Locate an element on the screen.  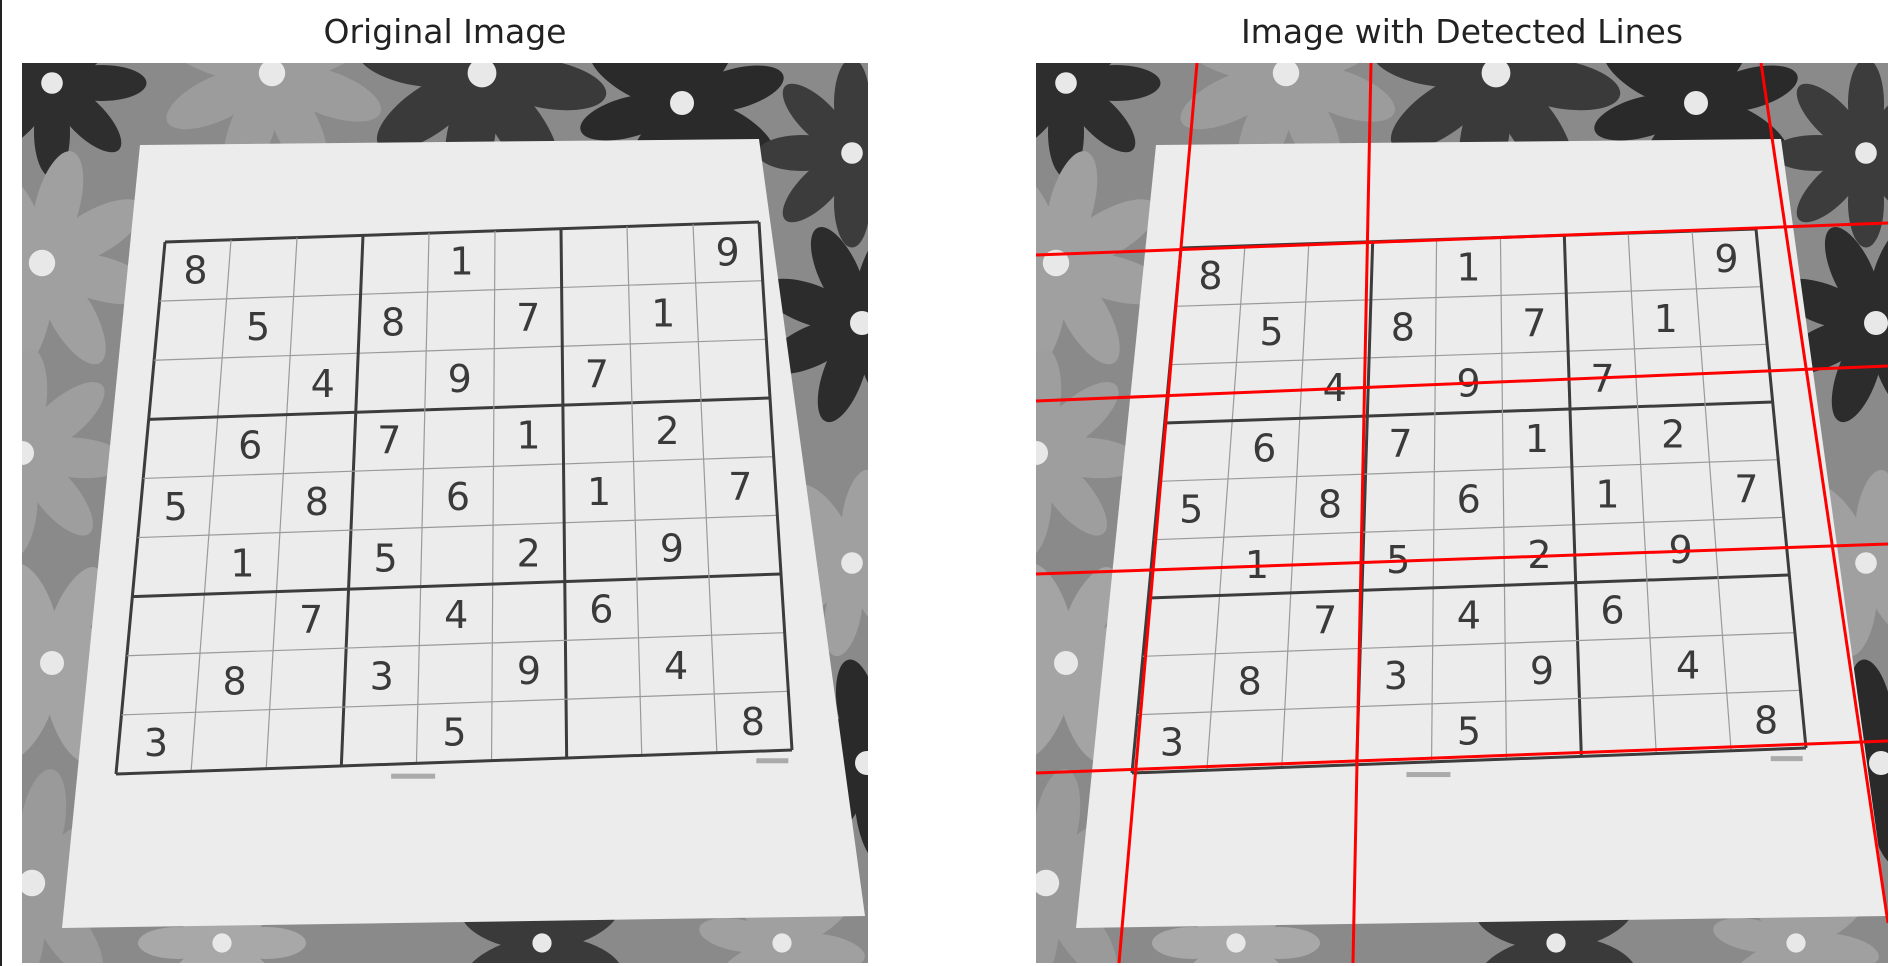
original-image-title: Original Image is located at coordinates (445, 31).